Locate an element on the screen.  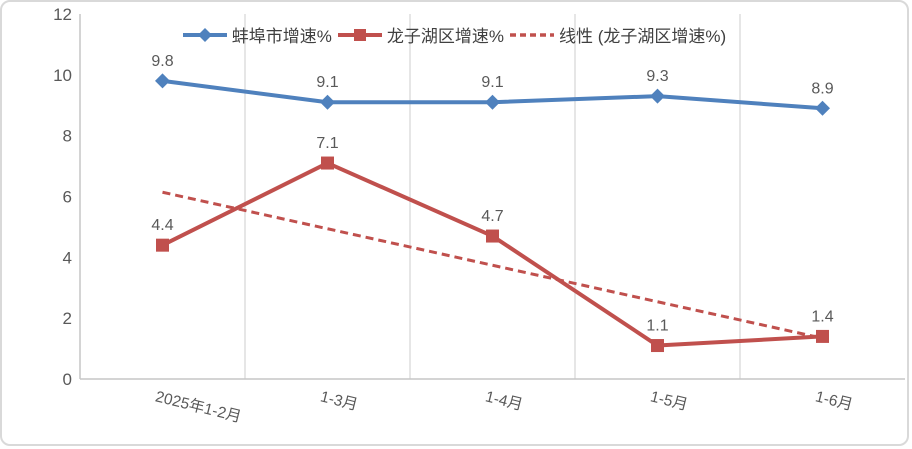
y-axis-tick-label: 10 is located at coordinates (62, 75).